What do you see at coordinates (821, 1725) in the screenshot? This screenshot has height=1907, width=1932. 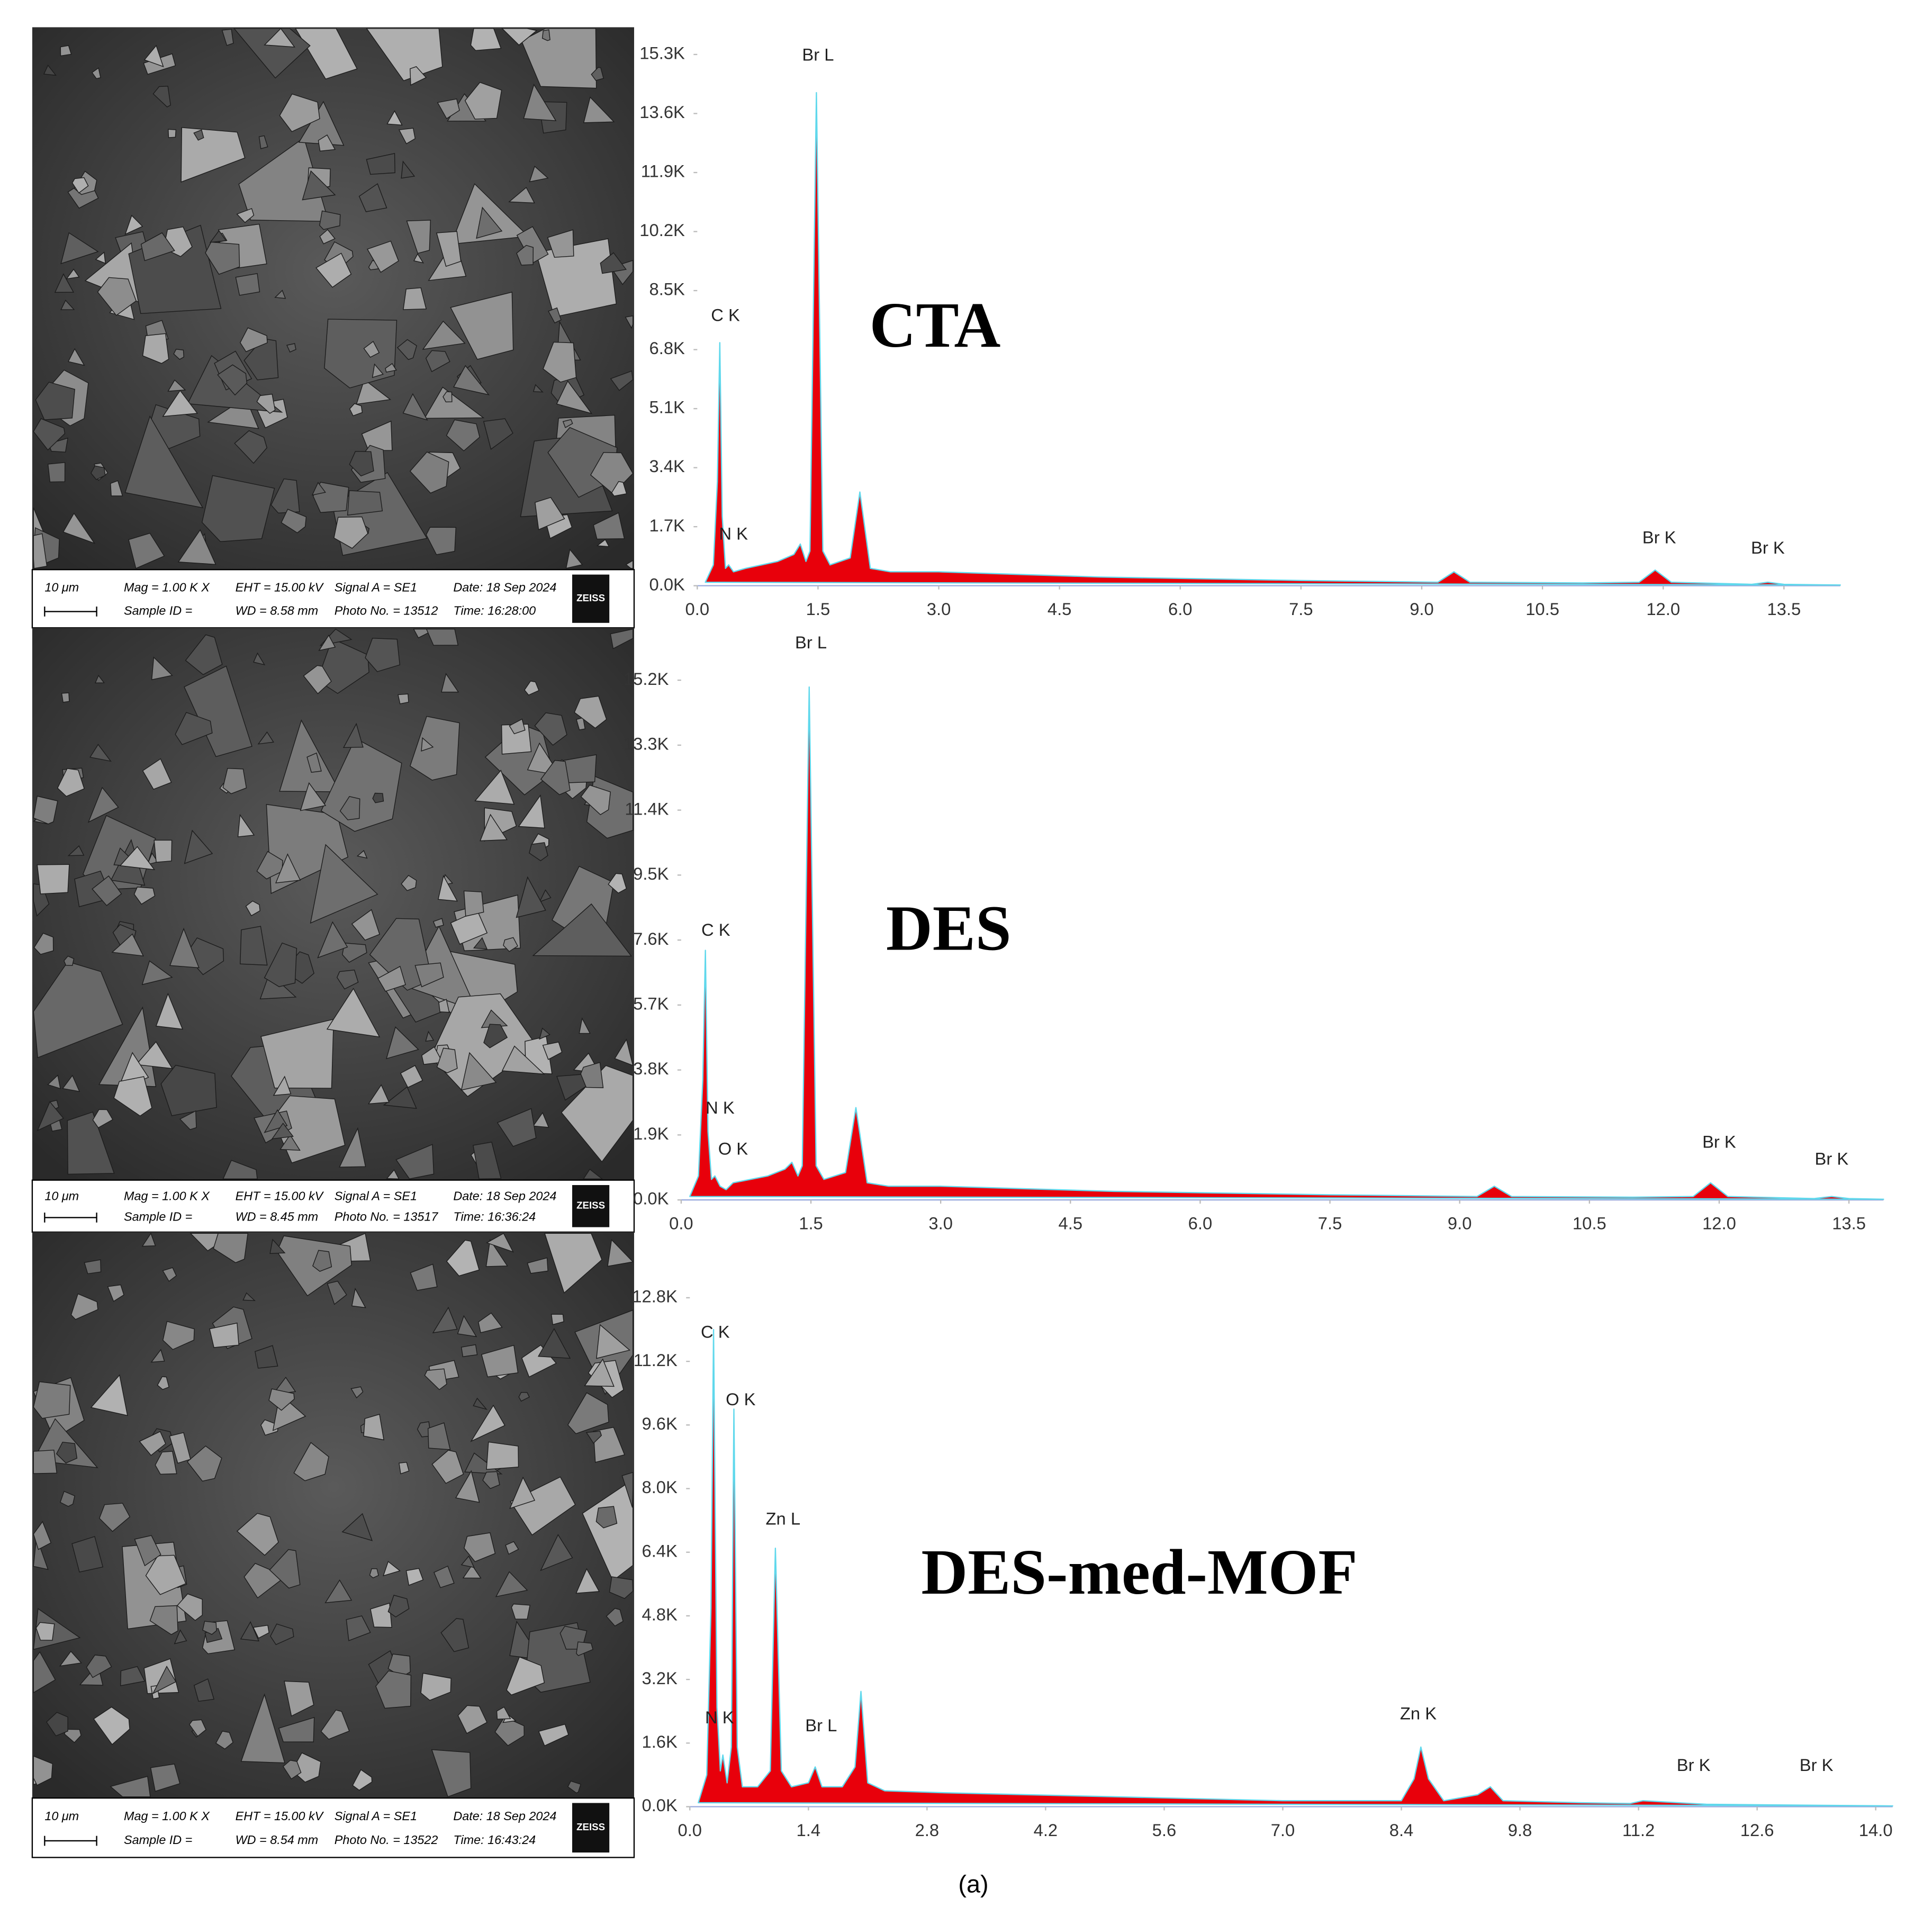 I see `peak-label: Br L` at bounding box center [821, 1725].